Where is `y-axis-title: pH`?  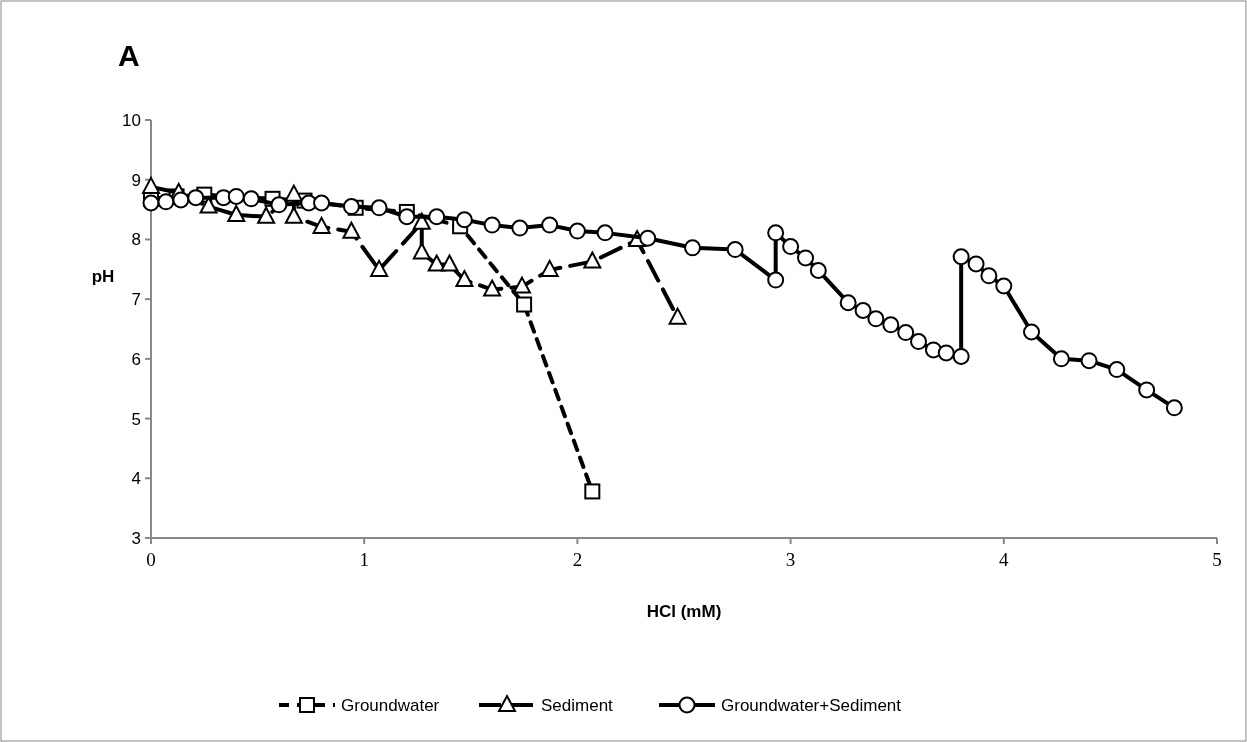
y-axis-title: pH is located at coordinates (103, 276).